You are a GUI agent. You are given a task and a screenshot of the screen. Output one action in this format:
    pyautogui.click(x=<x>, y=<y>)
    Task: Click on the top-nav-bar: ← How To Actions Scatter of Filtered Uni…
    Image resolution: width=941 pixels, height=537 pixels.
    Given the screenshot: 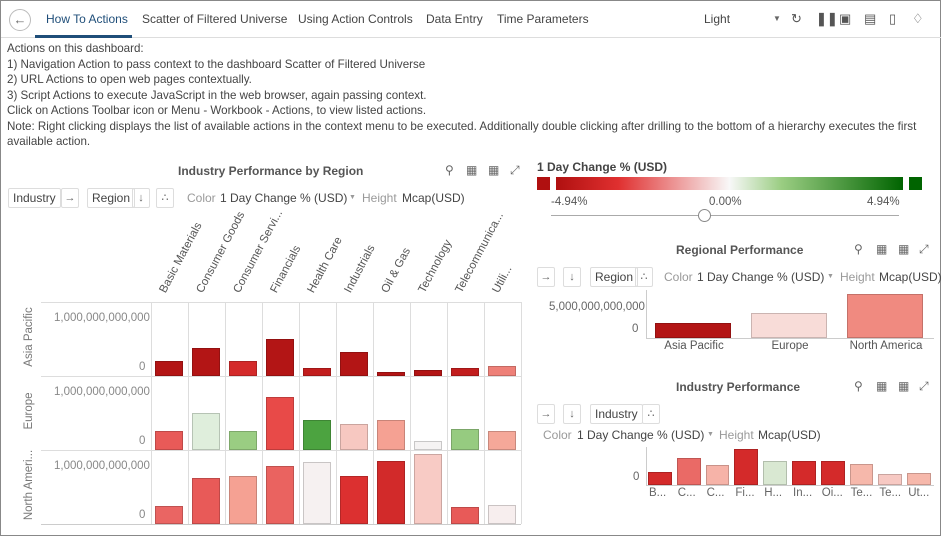 What is the action you would take?
    pyautogui.click(x=471, y=19)
    